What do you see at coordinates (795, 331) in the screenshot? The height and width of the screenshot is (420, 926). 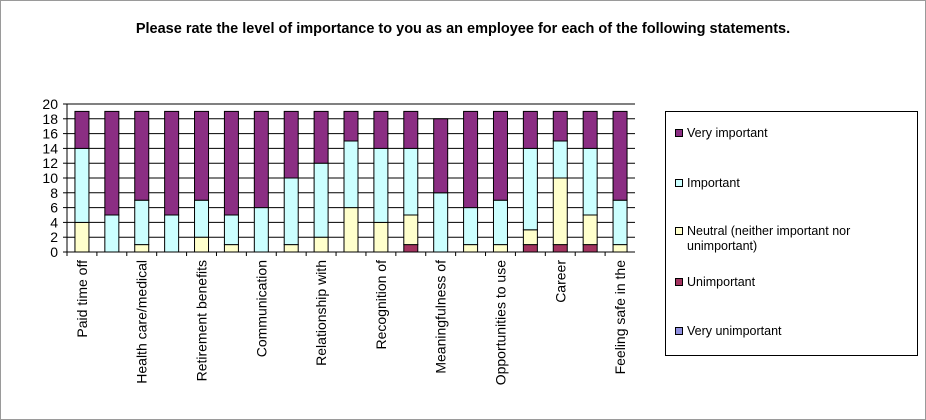 I see `legend-item: Very unimportant` at bounding box center [795, 331].